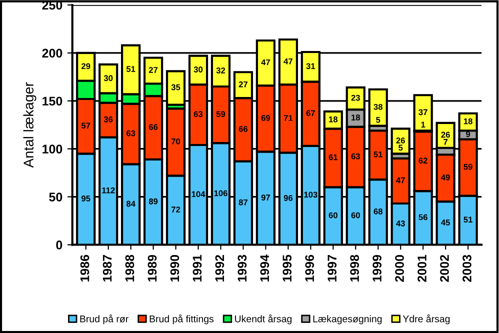 The height and width of the screenshot is (333, 499). I want to click on data-label: 37, so click(423, 112).